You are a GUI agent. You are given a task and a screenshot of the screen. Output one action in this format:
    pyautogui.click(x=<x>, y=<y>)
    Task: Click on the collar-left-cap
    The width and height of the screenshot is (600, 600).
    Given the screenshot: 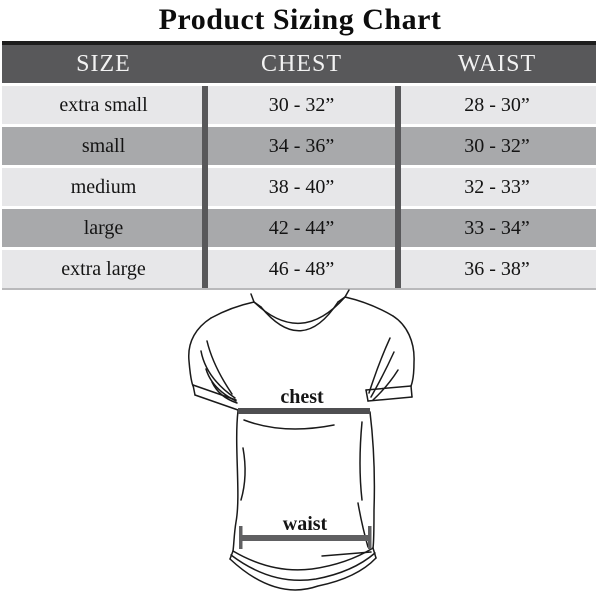 What is the action you would take?
    pyautogui.click(x=257, y=304)
    